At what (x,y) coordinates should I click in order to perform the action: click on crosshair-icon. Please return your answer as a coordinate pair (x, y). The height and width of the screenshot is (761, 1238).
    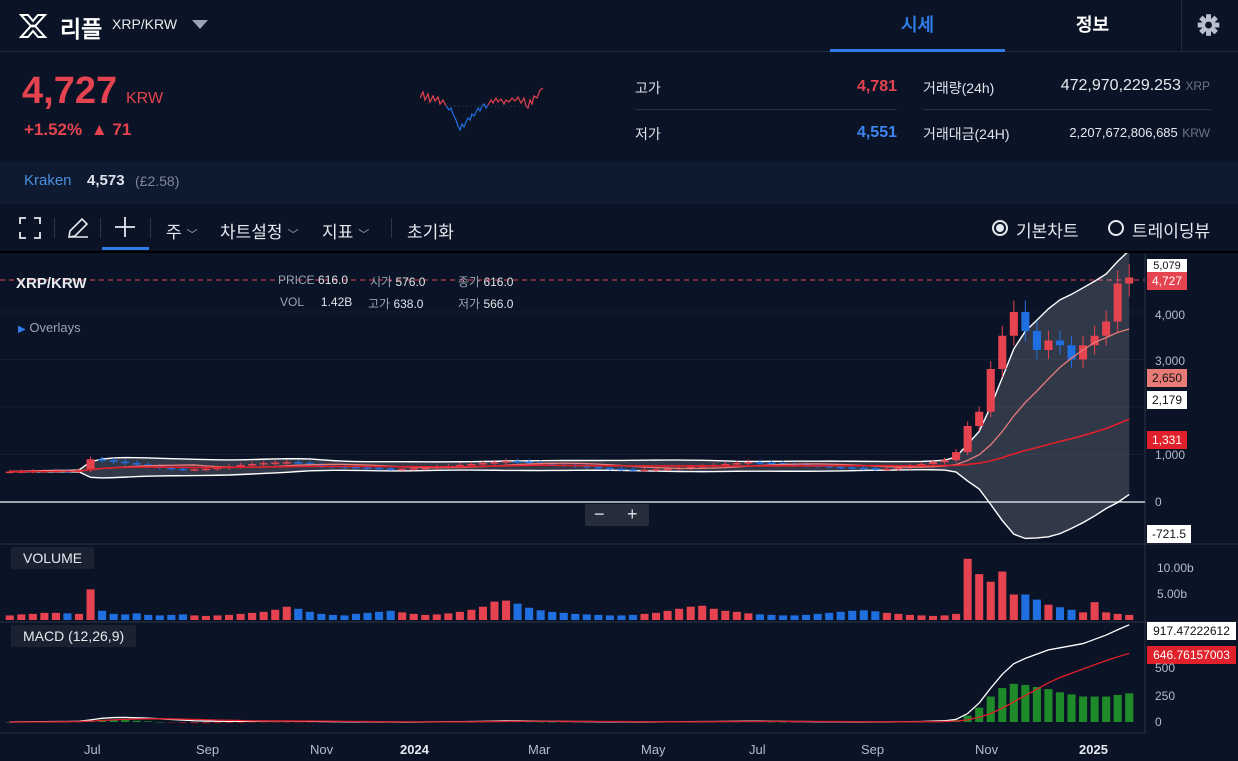
    Looking at the image, I should click on (125, 227).